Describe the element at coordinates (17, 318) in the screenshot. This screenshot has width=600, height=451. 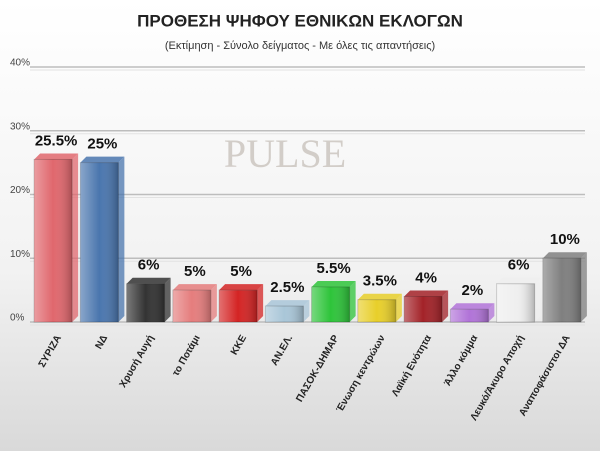
I see `y-tick-label: 0%` at that location.